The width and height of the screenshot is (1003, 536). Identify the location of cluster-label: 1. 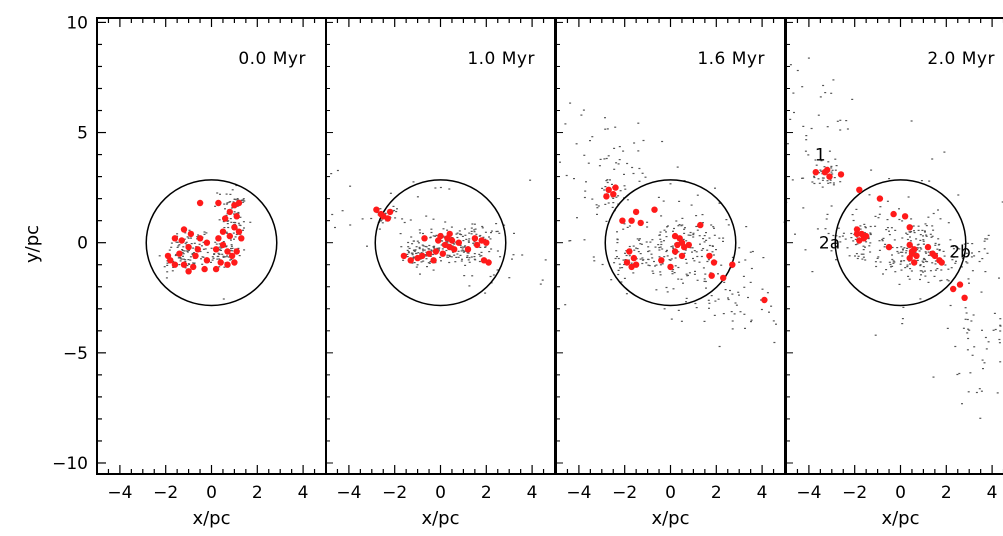
(820, 156).